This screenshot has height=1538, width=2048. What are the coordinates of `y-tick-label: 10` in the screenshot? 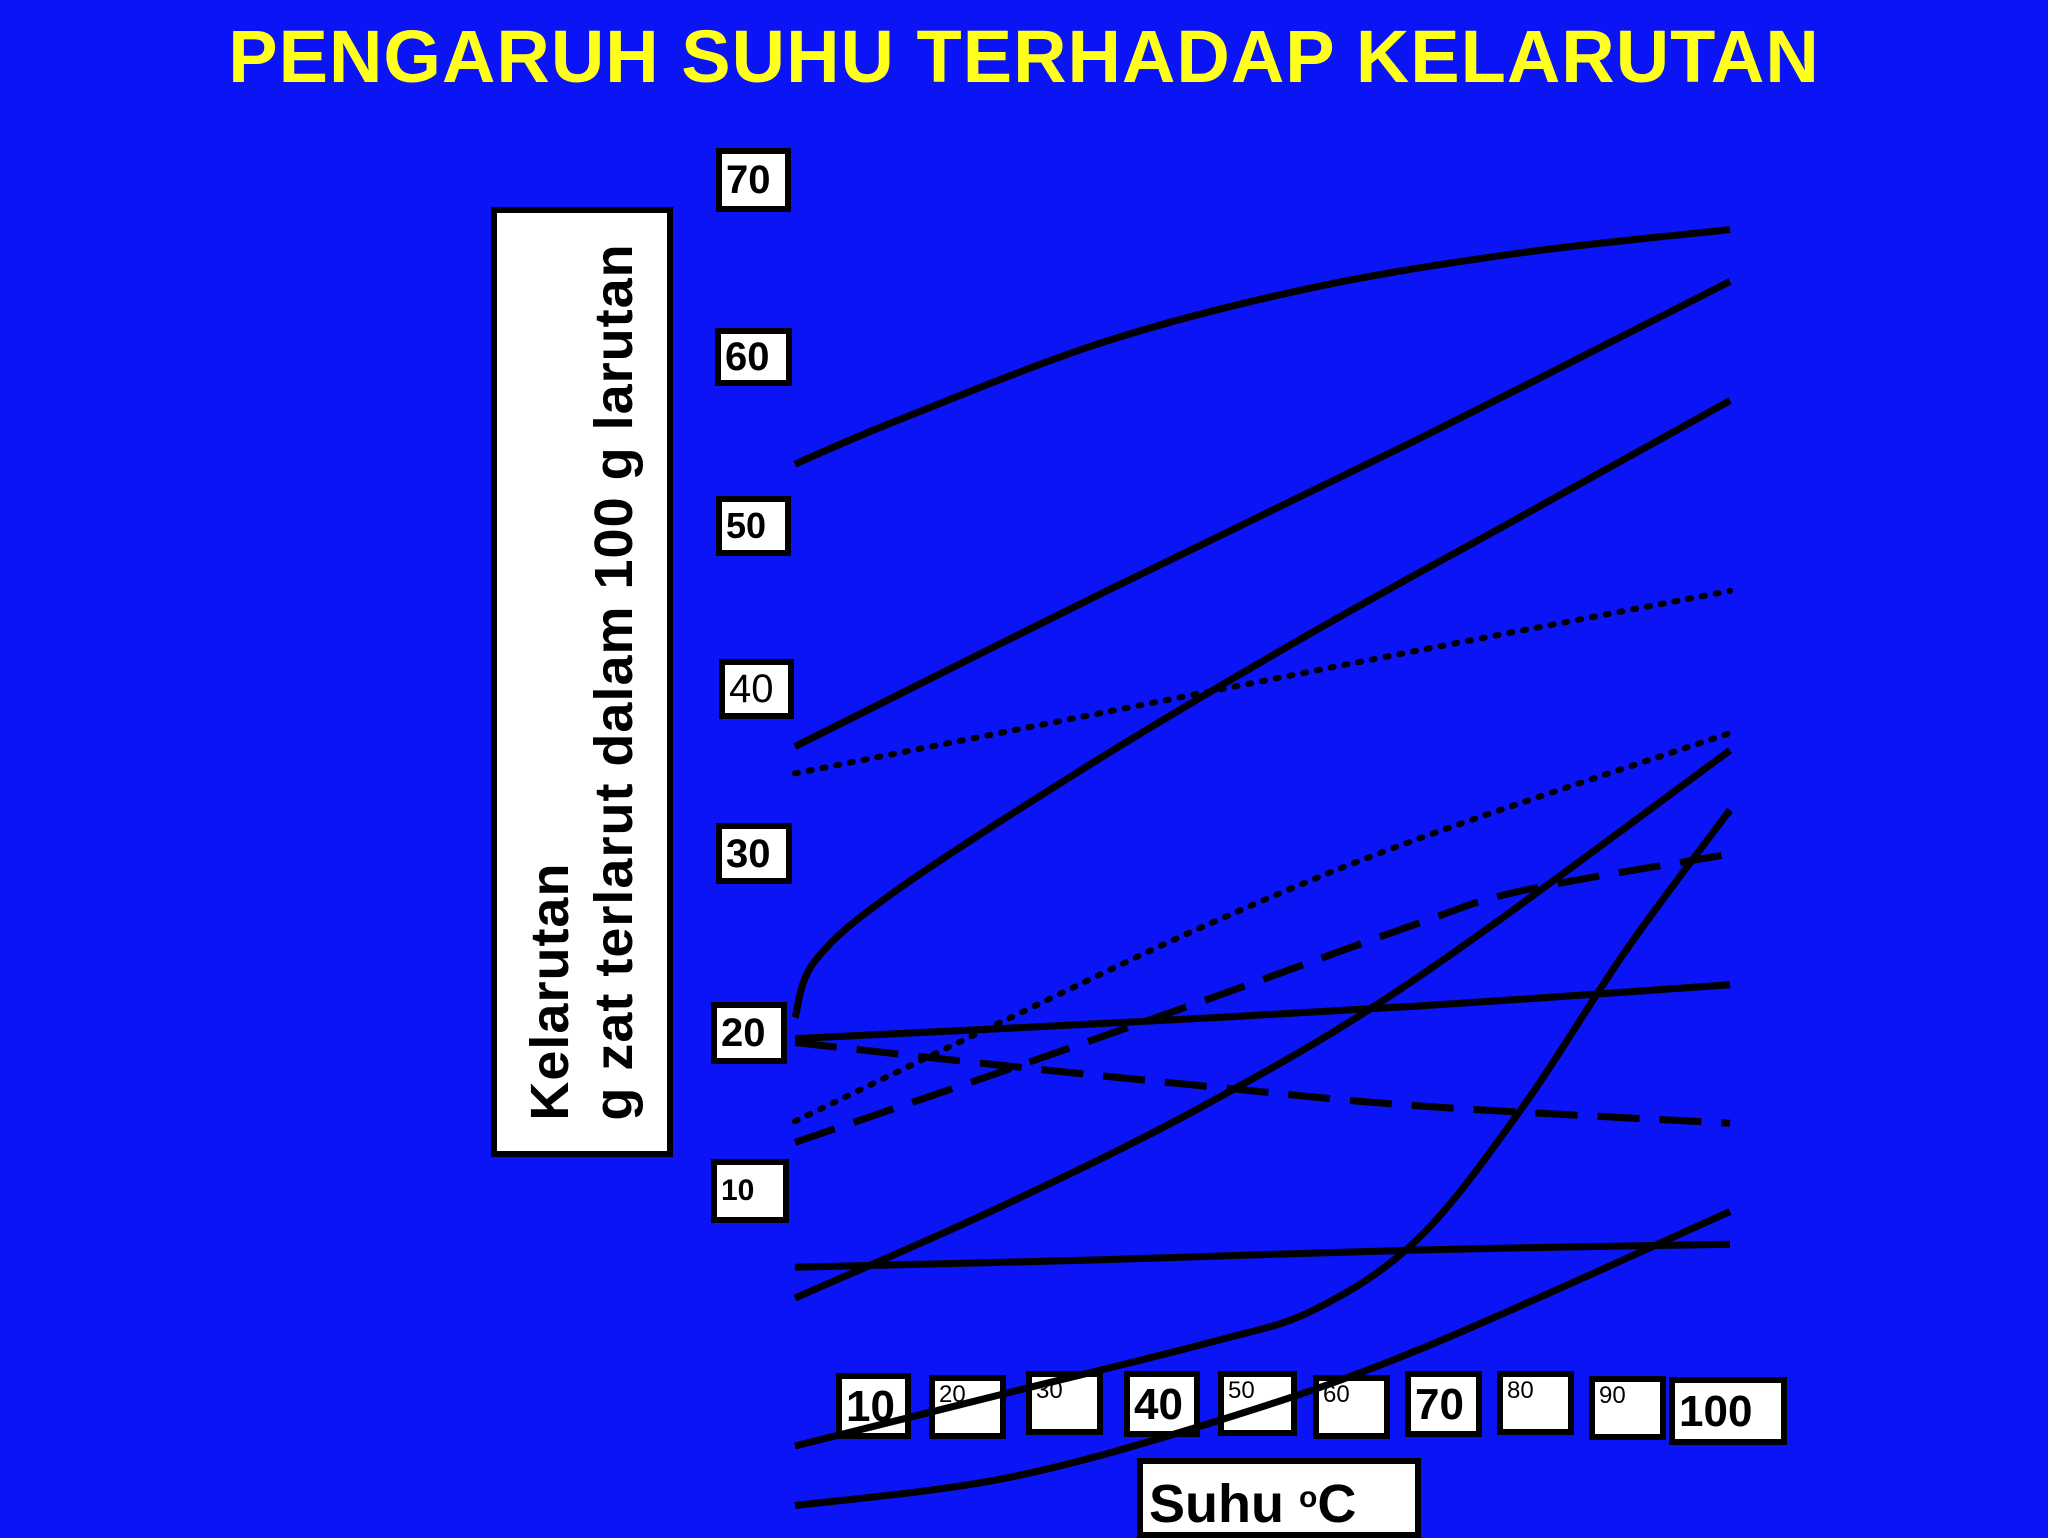 It's located at (750, 1191).